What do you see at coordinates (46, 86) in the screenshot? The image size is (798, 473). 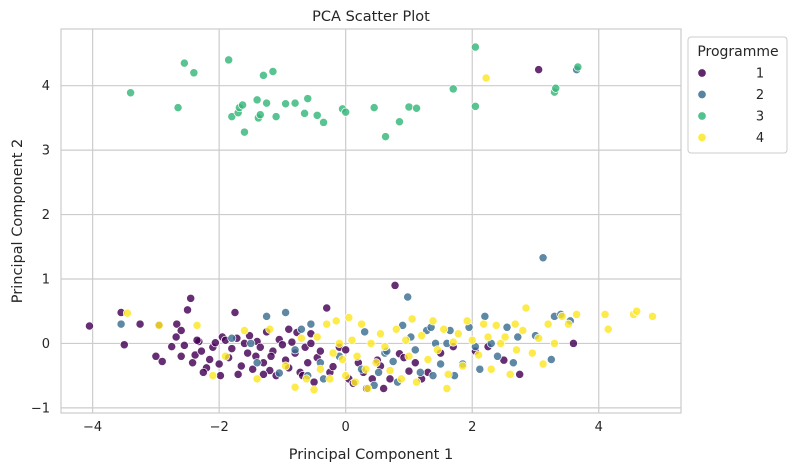 I see `y-tick-label: 4` at bounding box center [46, 86].